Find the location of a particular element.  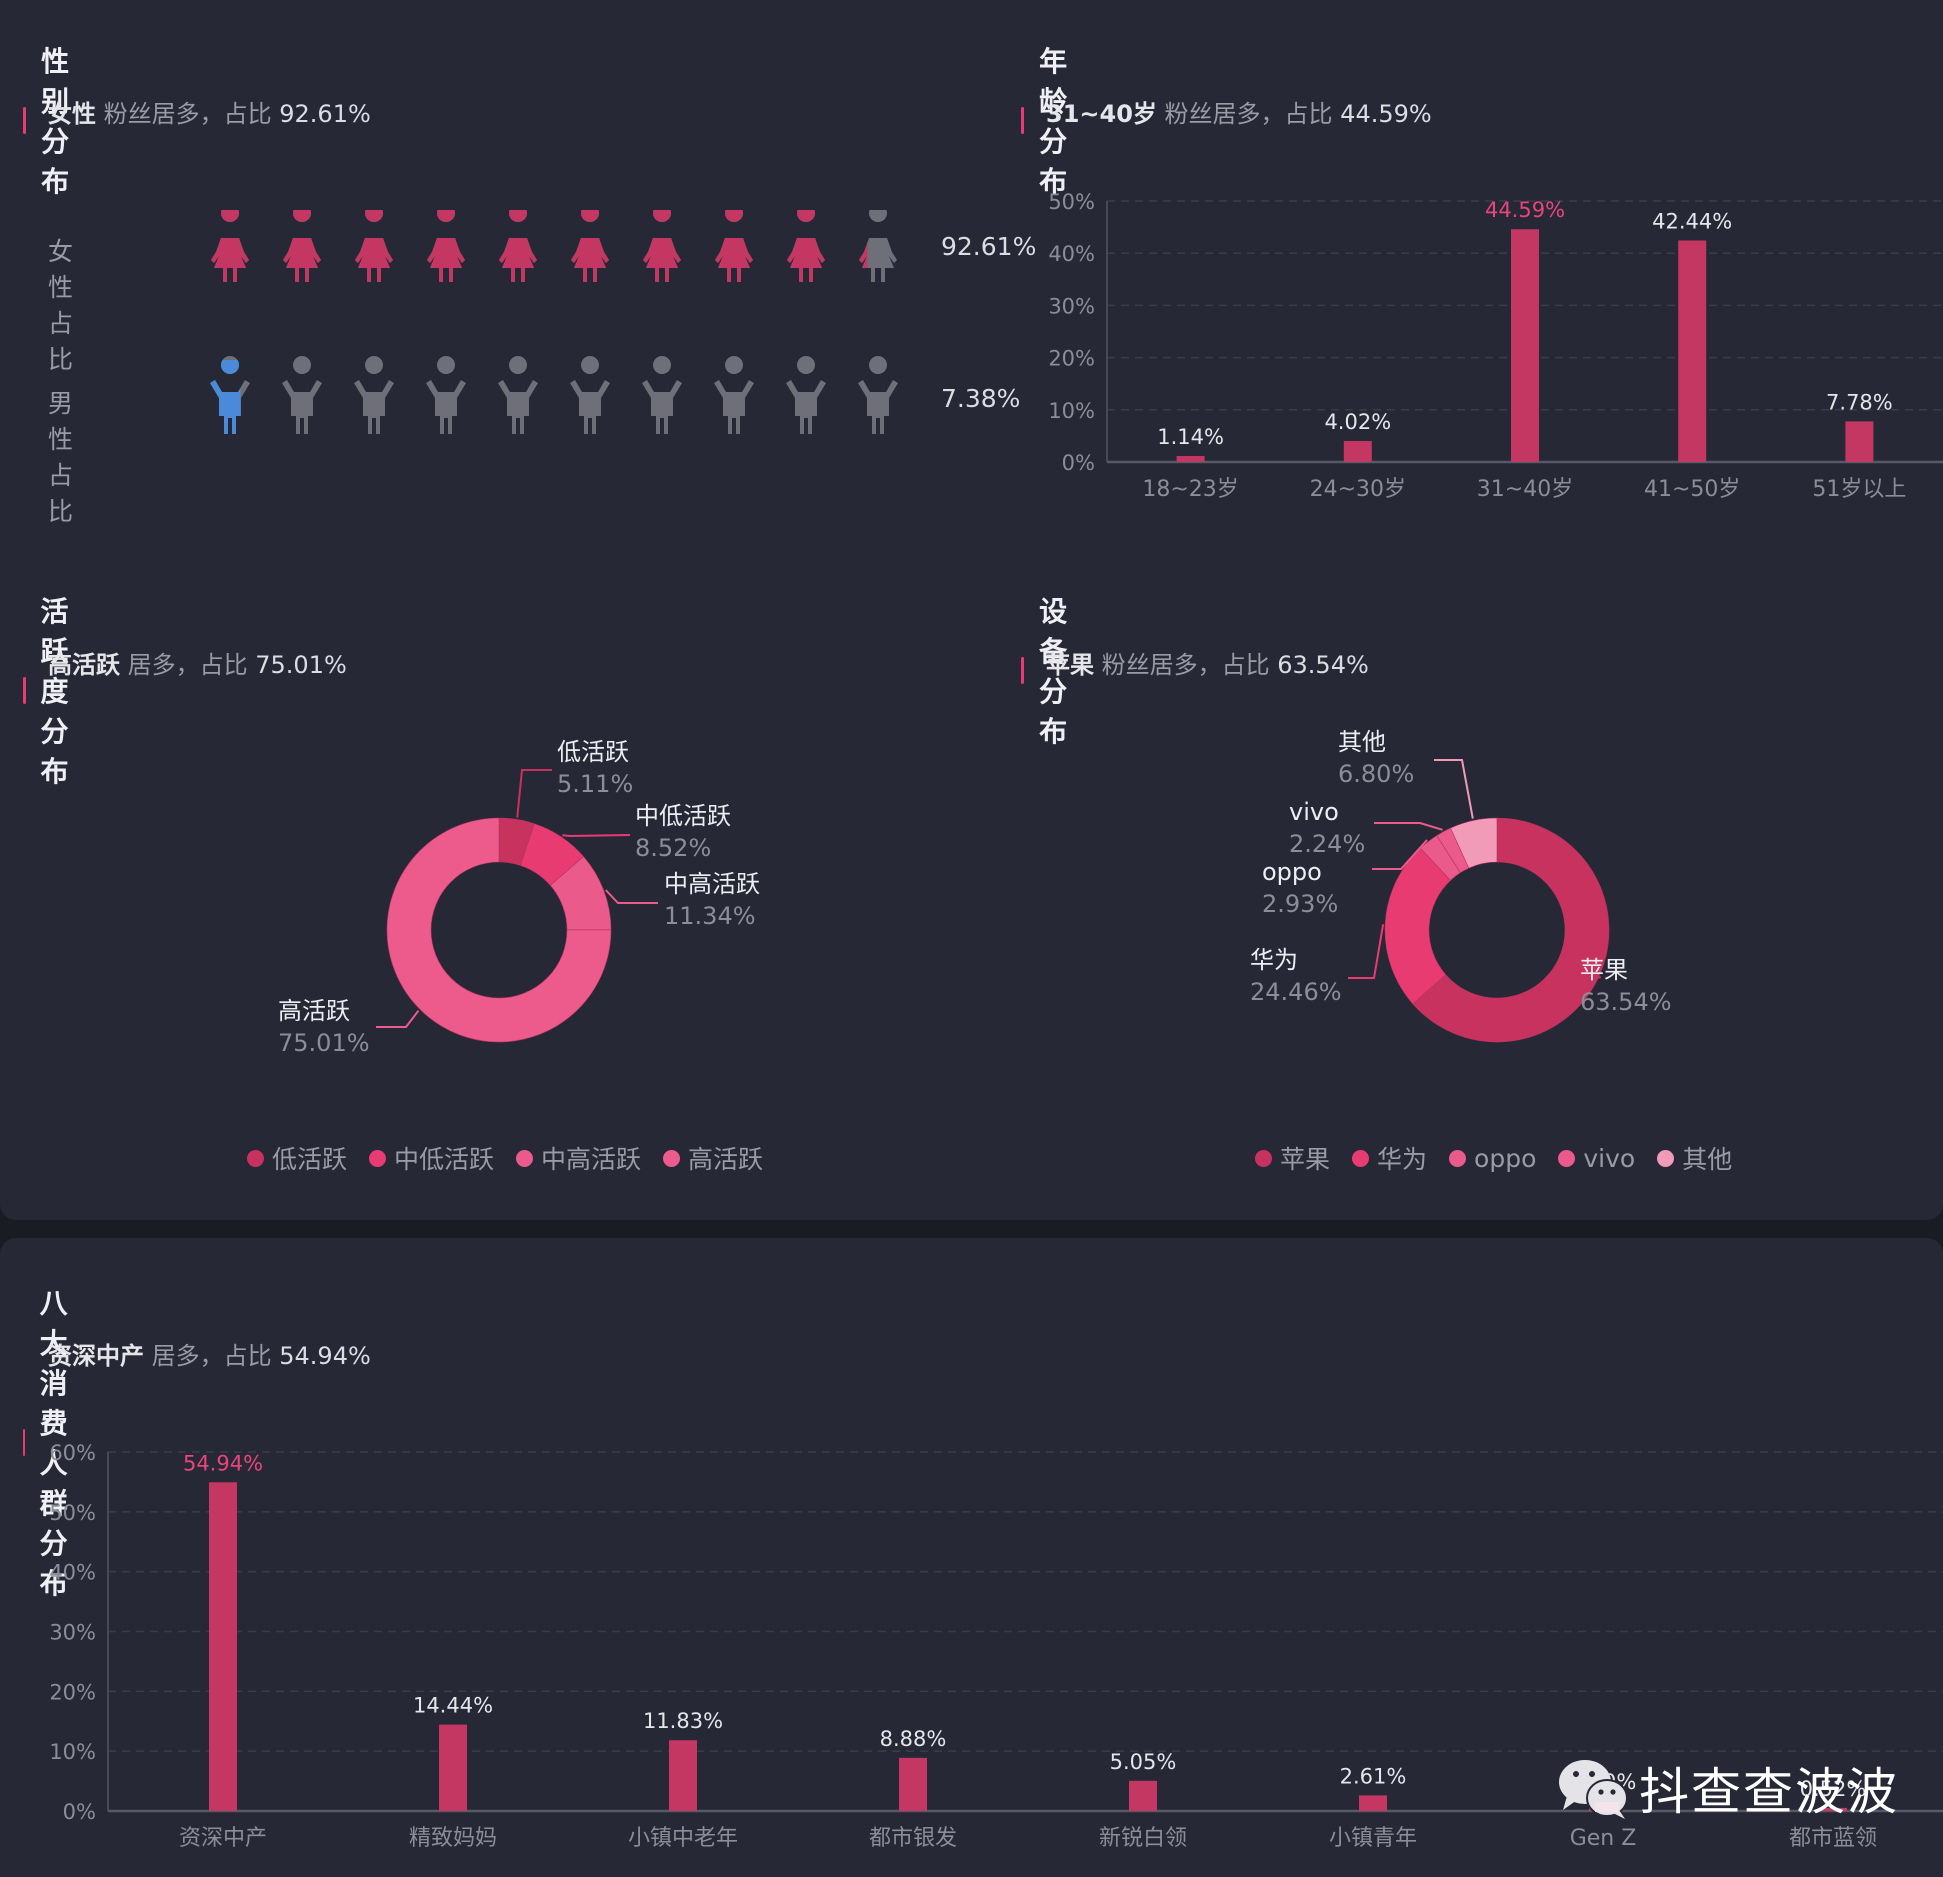

legend-item: 其他 is located at coordinates (1694, 1158).